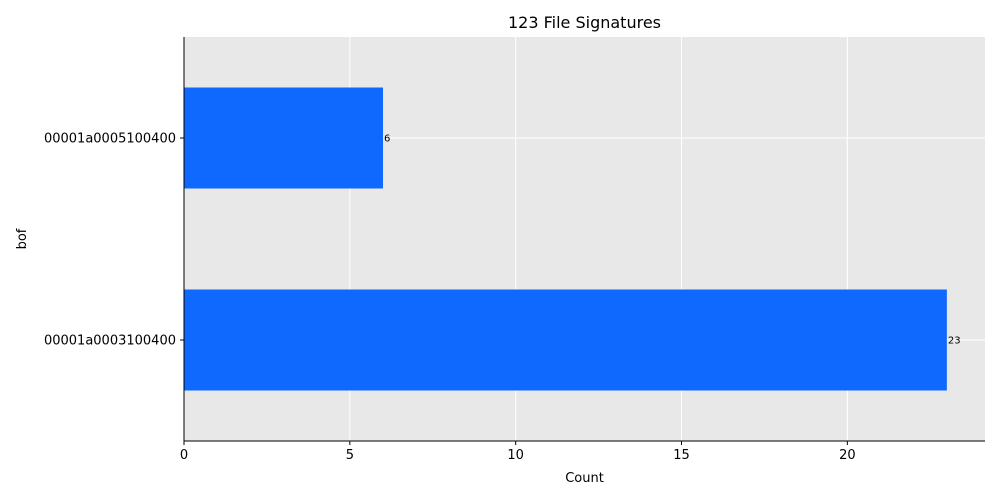 The width and height of the screenshot is (1000, 500). I want to click on bar-data-label: 23, so click(954, 341).